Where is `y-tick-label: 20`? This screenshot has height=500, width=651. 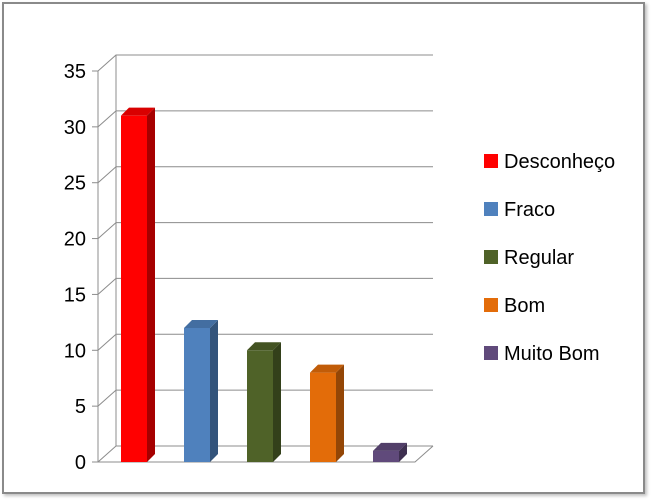
y-tick-label: 20 is located at coordinates (75, 240).